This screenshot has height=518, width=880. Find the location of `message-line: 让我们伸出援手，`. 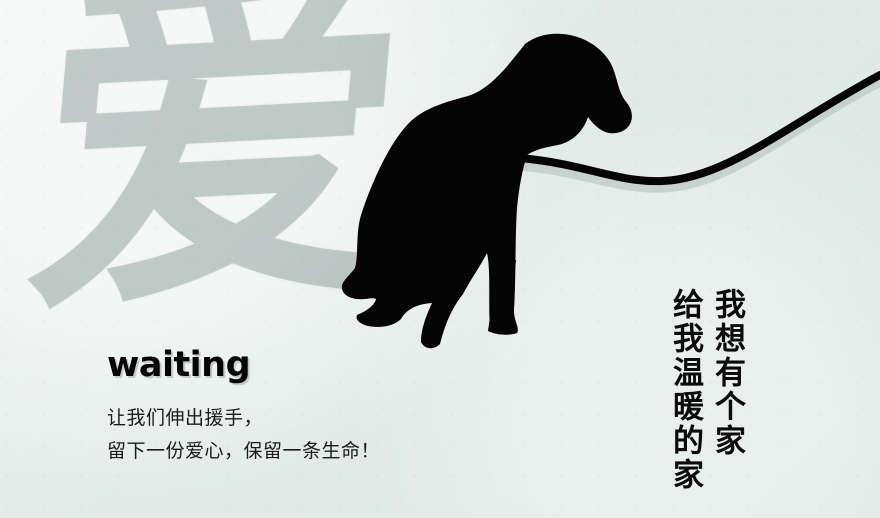

message-line: 让我们伸出援手， is located at coordinates (185, 418).